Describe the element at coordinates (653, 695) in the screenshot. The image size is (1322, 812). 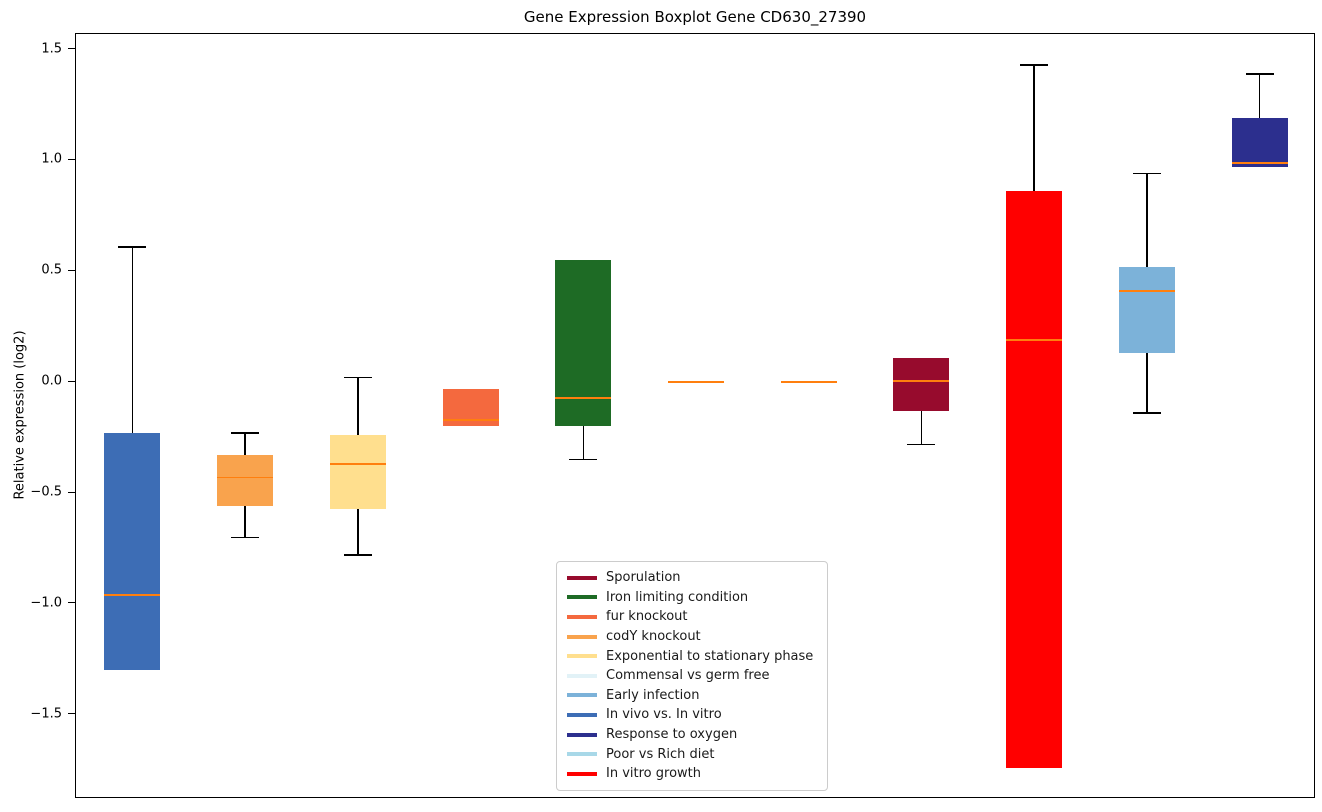
I see `legend-label: Early infection` at that location.